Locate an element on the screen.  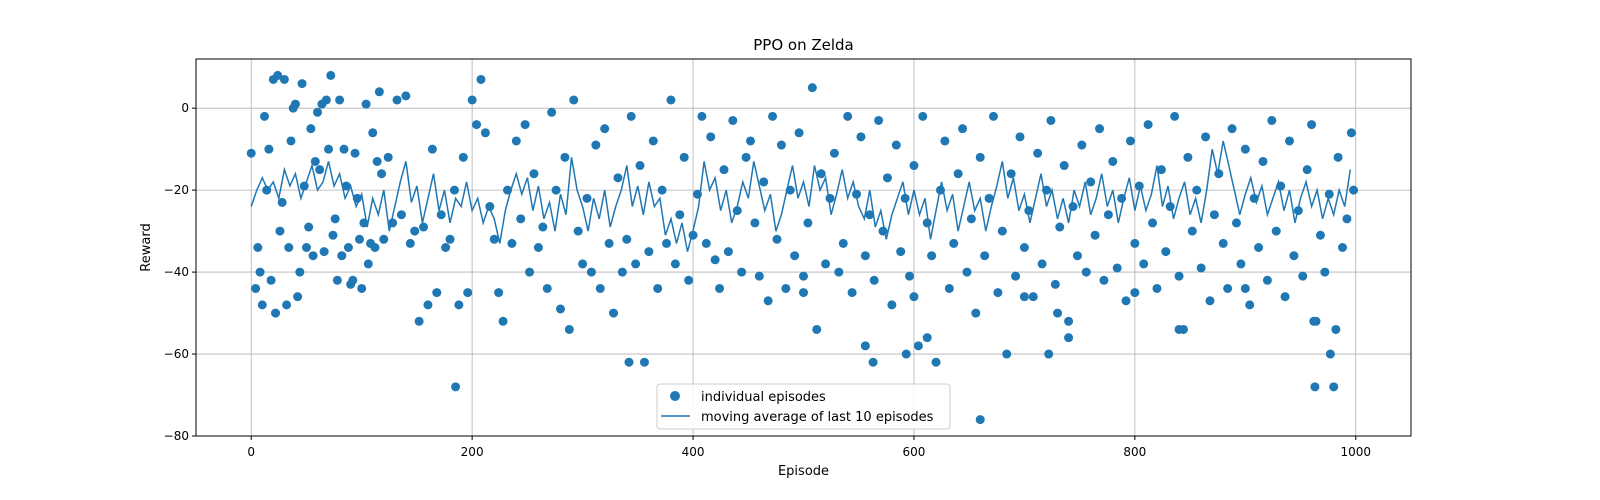
x-tick-label: 400 is located at coordinates (693, 452).